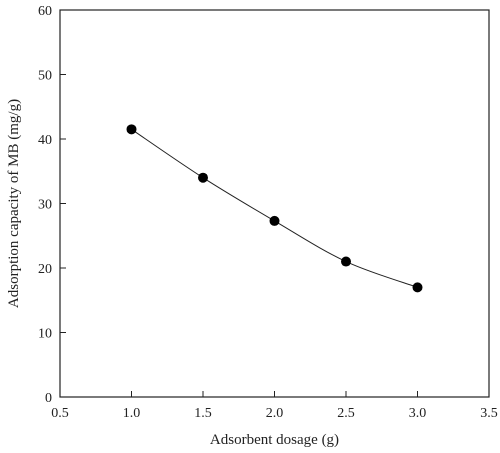 This screenshot has width=500, height=453. Describe the element at coordinates (489, 413) in the screenshot. I see `x-tick-label: 3.5` at that location.